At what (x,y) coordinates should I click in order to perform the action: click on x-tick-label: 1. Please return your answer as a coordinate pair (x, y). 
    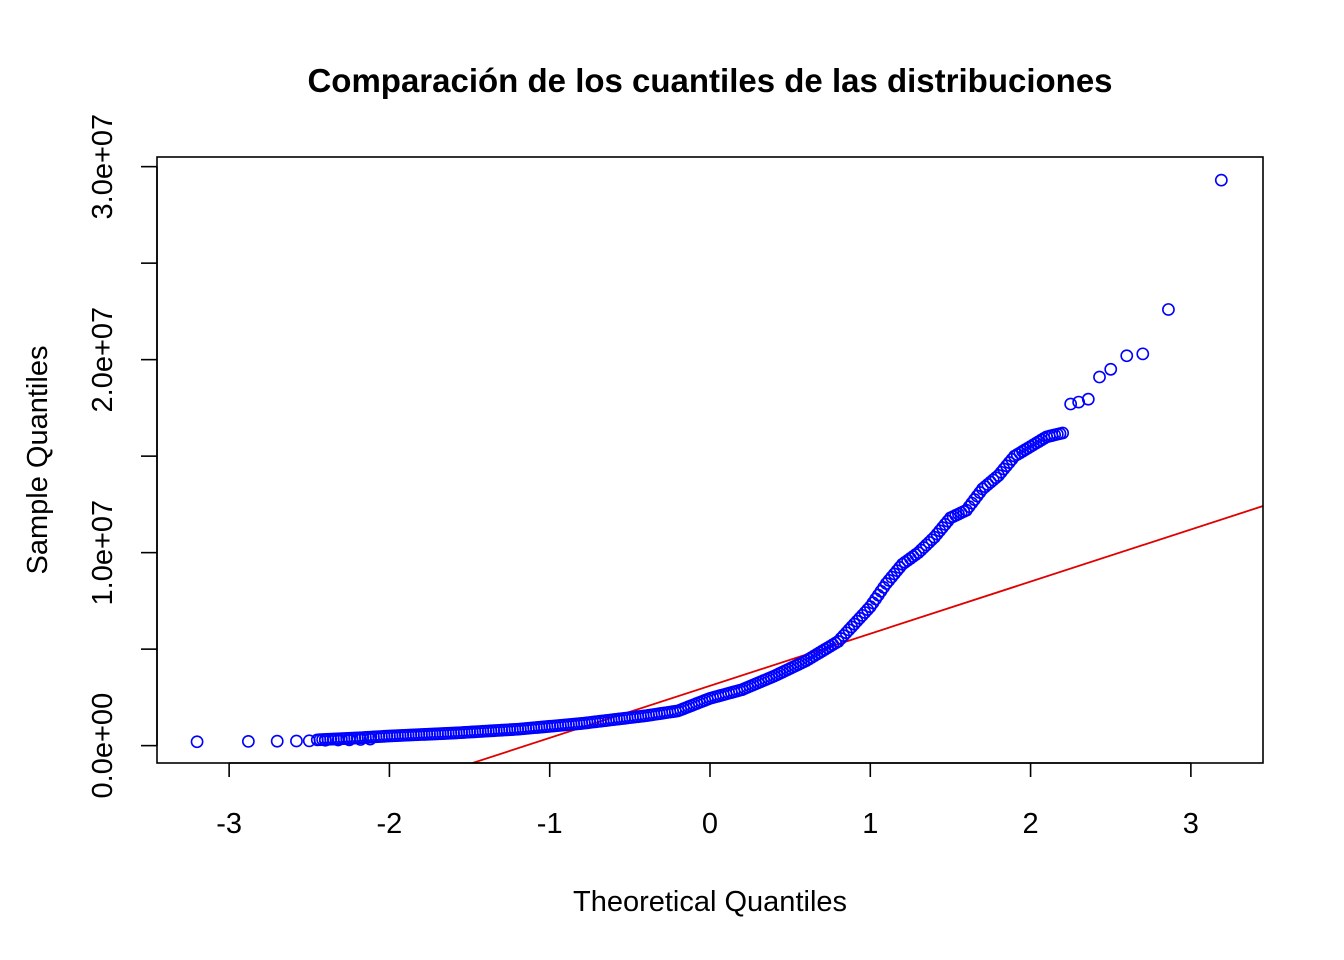
    Looking at the image, I should click on (870, 824).